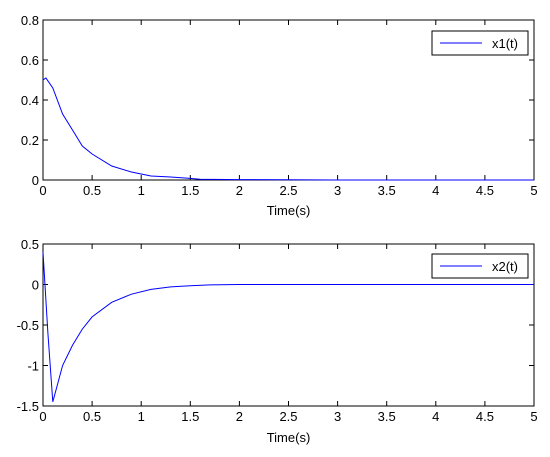 The width and height of the screenshot is (550, 457). What do you see at coordinates (239, 416) in the screenshot?
I see `x2-x-tick-label: 2` at bounding box center [239, 416].